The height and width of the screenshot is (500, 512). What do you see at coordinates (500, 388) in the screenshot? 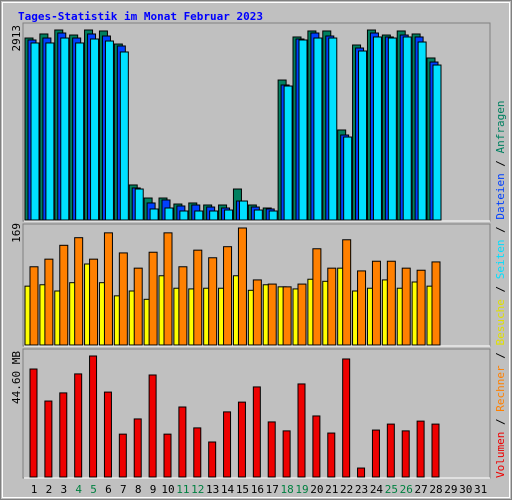
I see `legend-entry: Rechner` at bounding box center [500, 388].